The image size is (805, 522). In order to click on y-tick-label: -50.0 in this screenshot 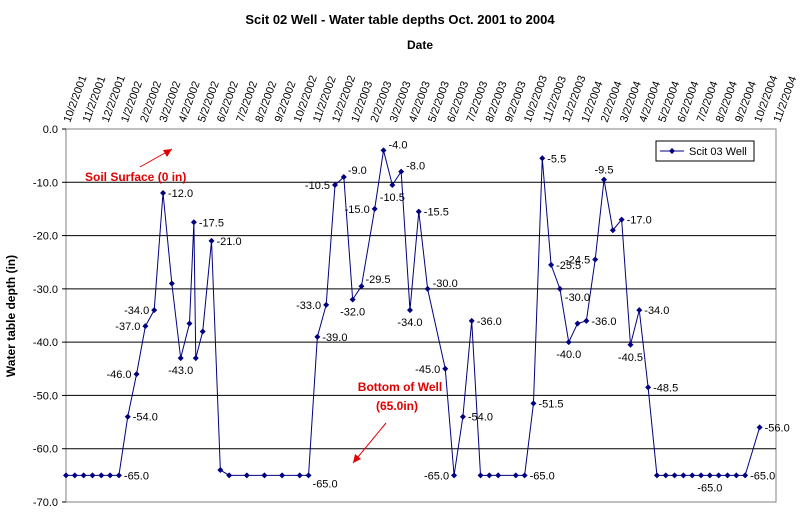, I will do `click(45, 396)`.